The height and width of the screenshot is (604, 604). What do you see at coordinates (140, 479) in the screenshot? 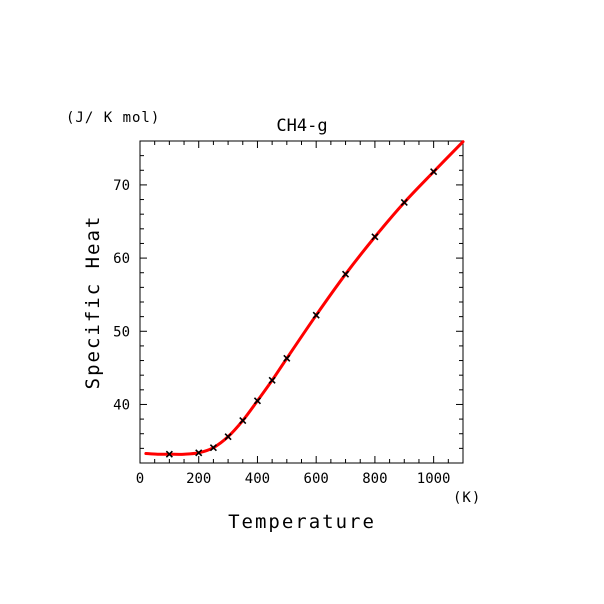
I see `x-tick-label: 0` at bounding box center [140, 479].